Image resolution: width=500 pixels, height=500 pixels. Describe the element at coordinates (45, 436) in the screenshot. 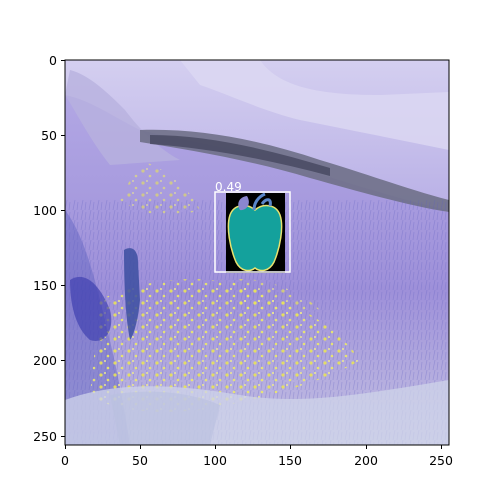

I see `y-tick-label: 250` at that location.